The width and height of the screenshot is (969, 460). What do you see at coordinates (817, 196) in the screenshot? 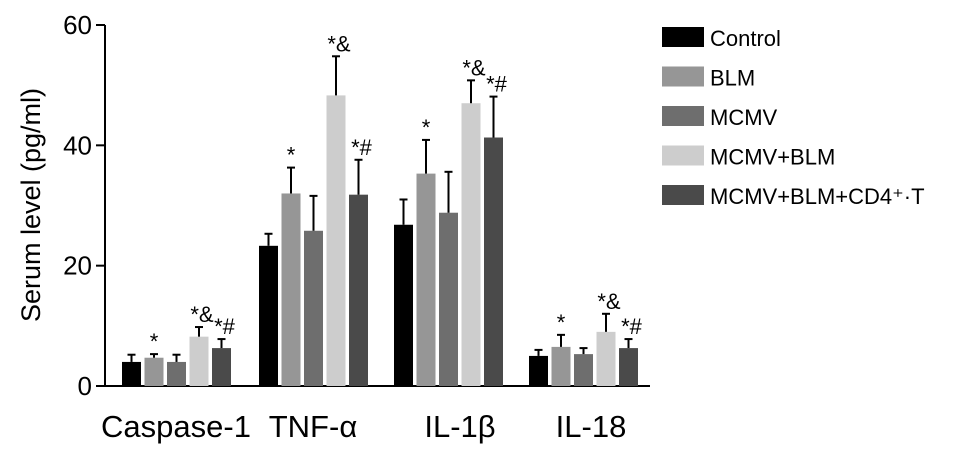
I see `legend-label: MCMV+BLM+CD4⁺·T` at bounding box center [817, 196].